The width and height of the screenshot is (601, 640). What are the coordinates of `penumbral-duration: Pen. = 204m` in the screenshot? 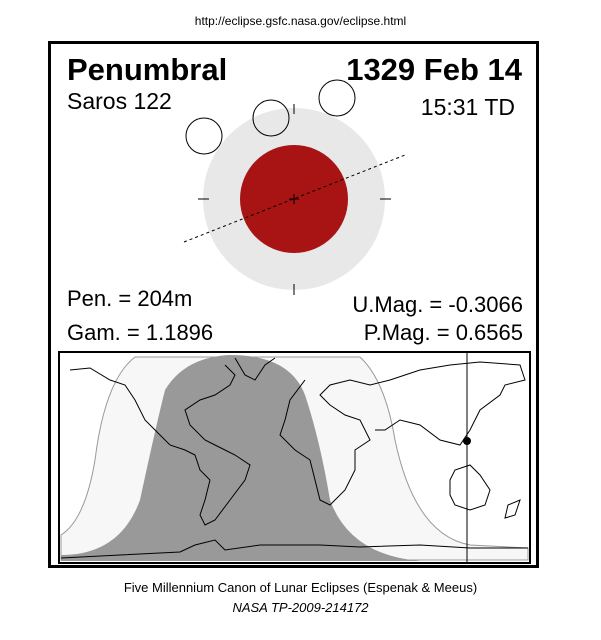 It's located at (130, 298).